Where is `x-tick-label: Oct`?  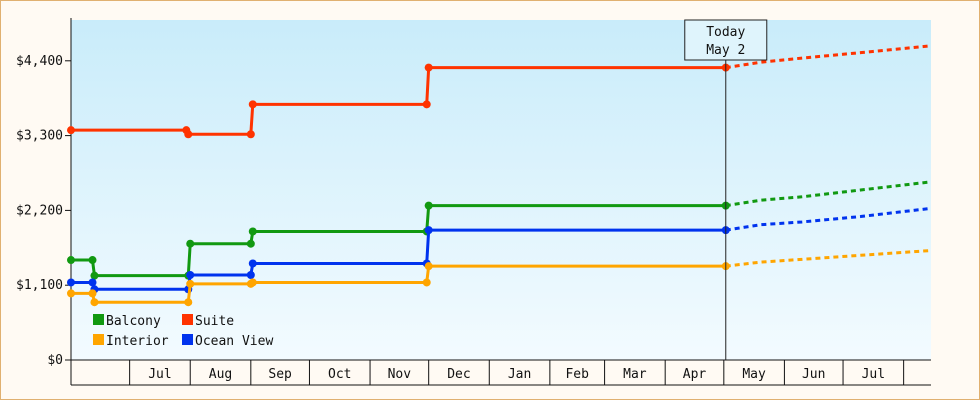 x-tick-label: Oct is located at coordinates (339, 374).